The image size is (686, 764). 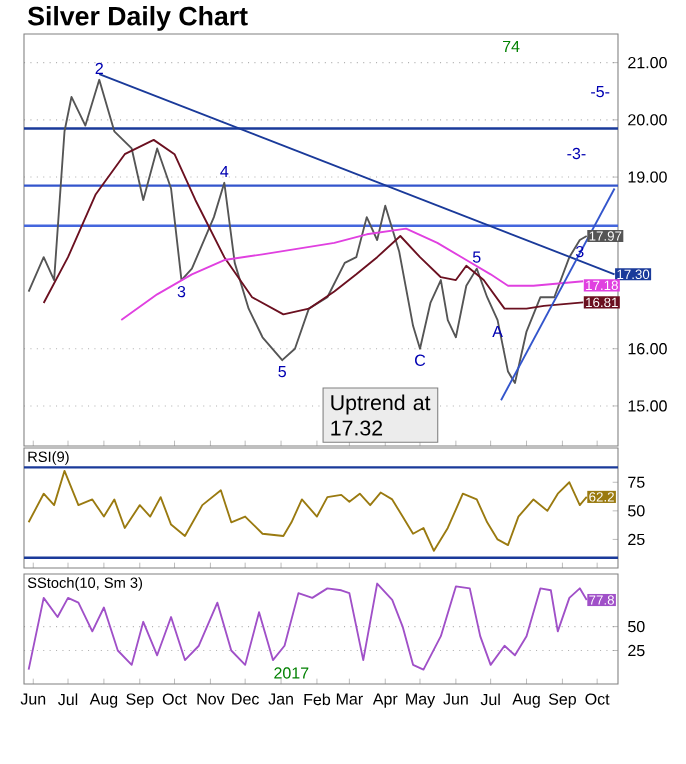 What do you see at coordinates (576, 153) in the screenshot?
I see `annotation: -3-` at bounding box center [576, 153].